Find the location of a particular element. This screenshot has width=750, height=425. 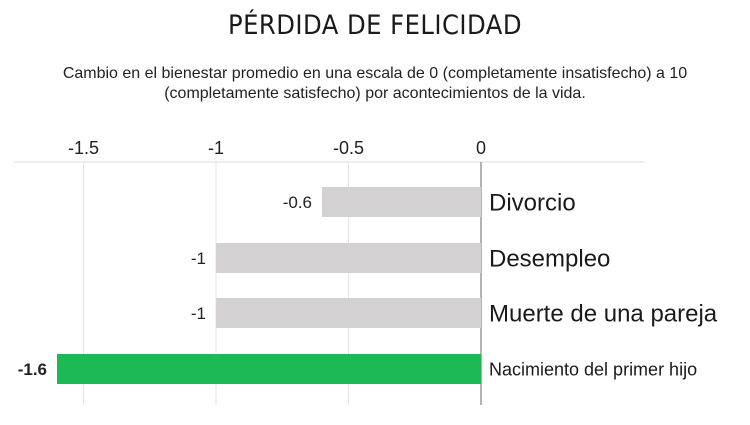

category-label: Nacimiento del primer hijo is located at coordinates (593, 369).